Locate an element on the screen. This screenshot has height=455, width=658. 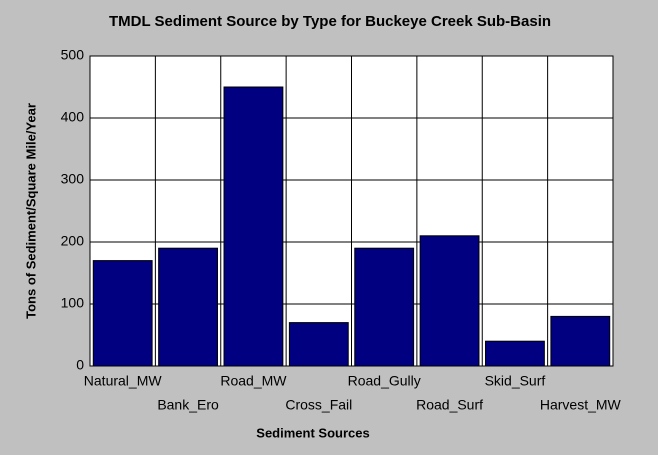
y-tick-label: 0 is located at coordinates (80, 365).